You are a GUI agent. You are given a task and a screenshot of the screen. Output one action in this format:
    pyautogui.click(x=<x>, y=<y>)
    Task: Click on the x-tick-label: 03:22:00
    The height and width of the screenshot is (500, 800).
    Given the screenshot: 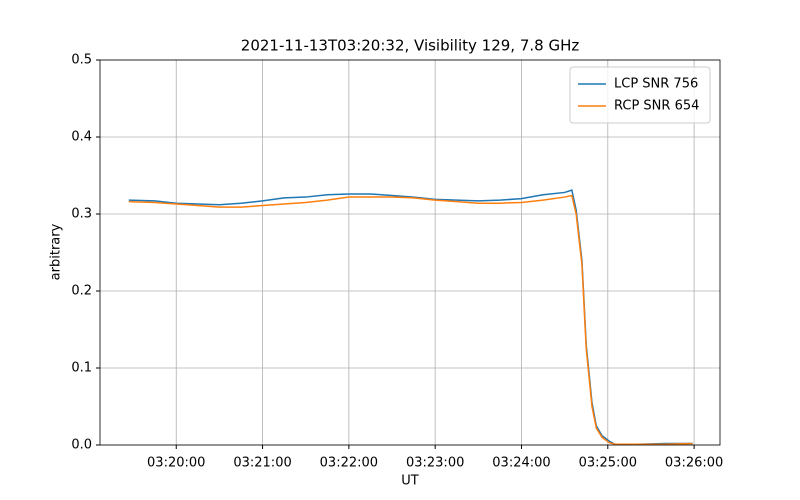 What is the action you would take?
    pyautogui.click(x=349, y=463)
    